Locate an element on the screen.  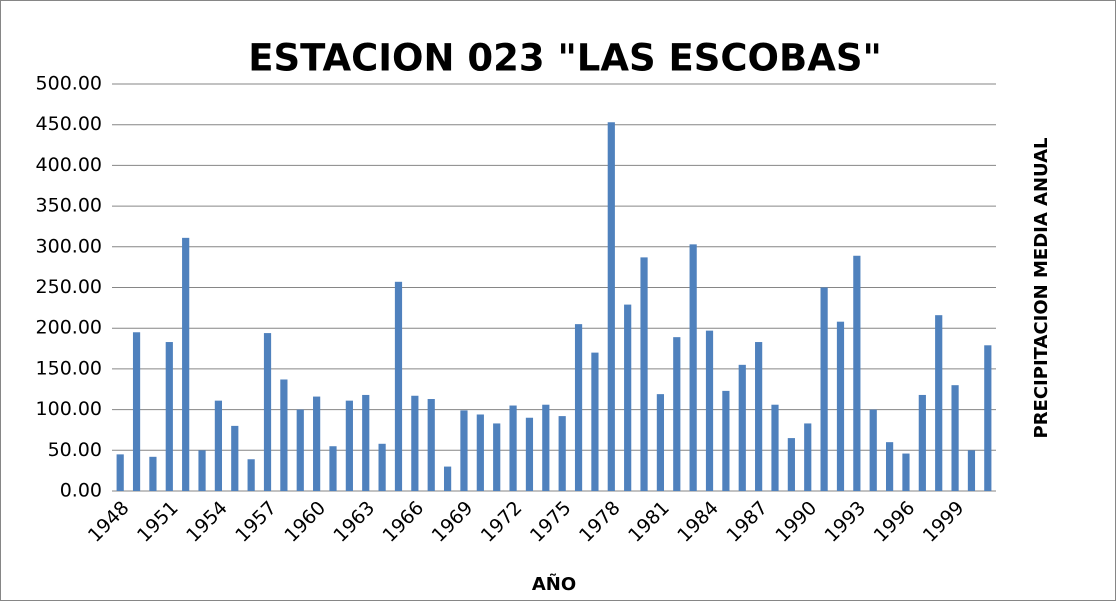
y-tick-label: 400.00 is located at coordinates (69, 165).